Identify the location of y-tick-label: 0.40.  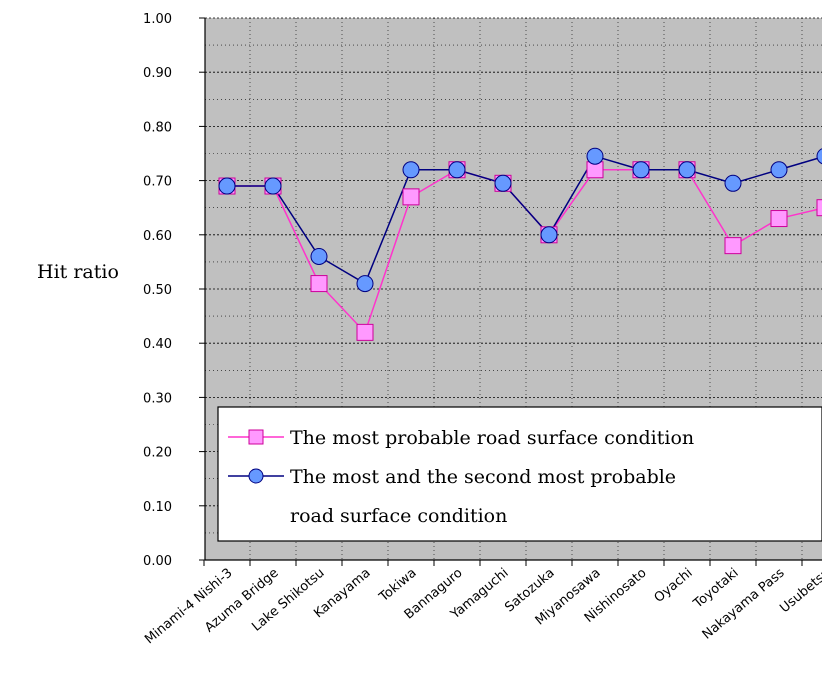
(157, 344).